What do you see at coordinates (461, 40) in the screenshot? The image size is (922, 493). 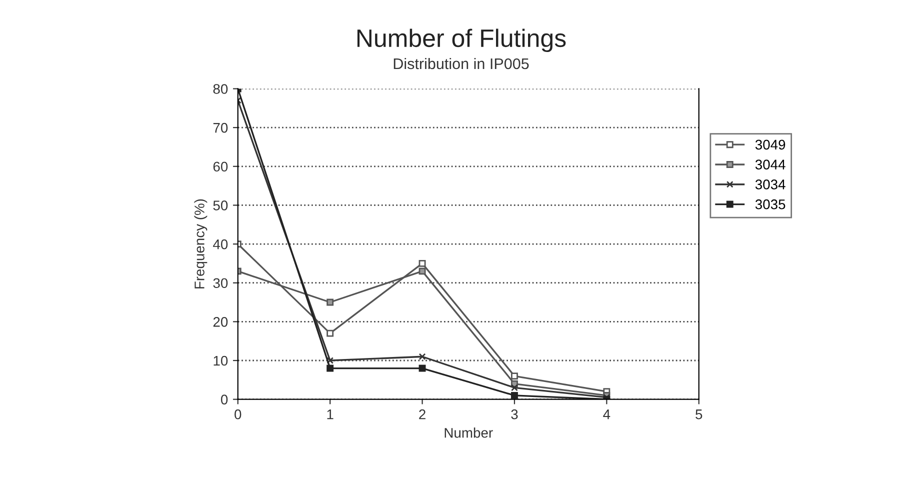 I see `chart-title: Number of Flutings` at bounding box center [461, 40].